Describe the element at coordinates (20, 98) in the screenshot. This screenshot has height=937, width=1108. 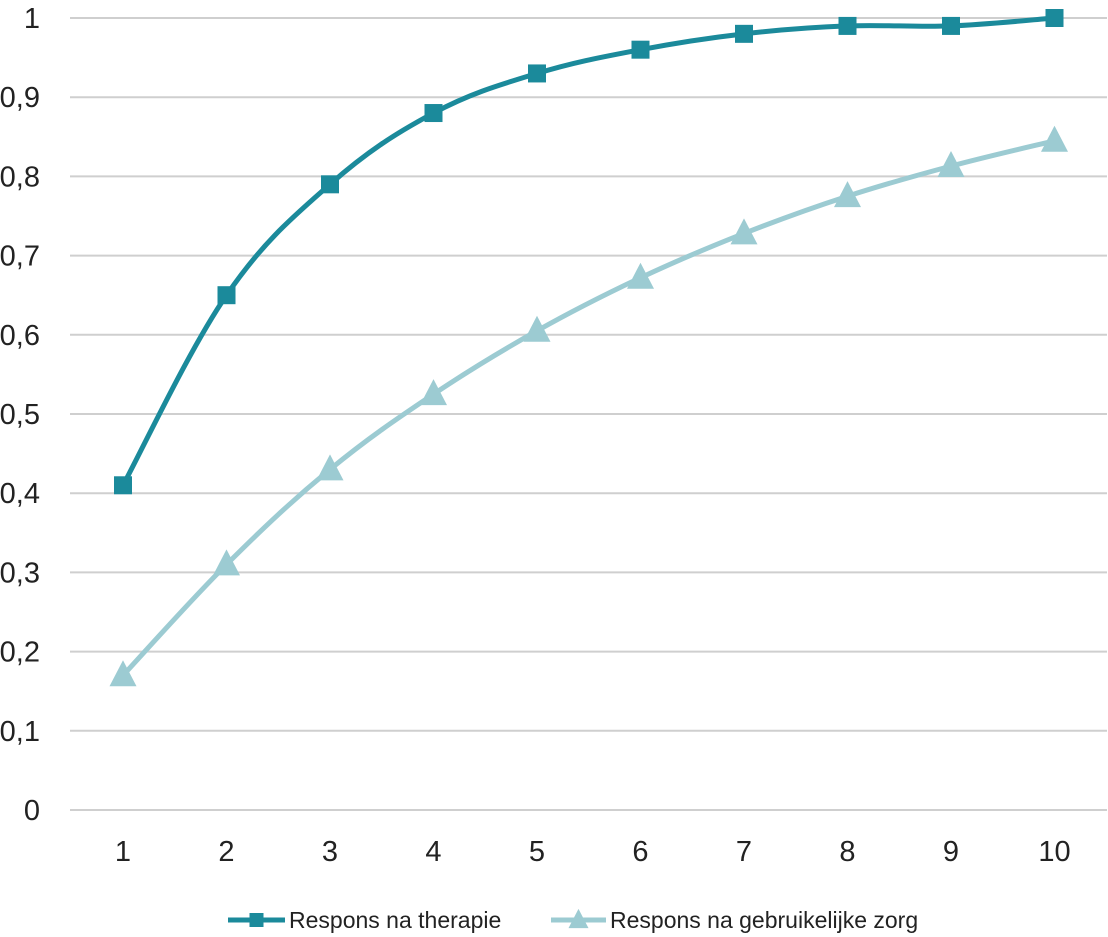
I see `y-tick-label: 0,9` at that location.